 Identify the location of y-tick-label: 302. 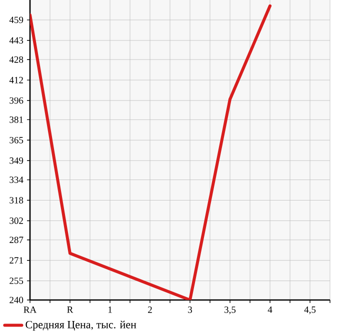
(16, 221).